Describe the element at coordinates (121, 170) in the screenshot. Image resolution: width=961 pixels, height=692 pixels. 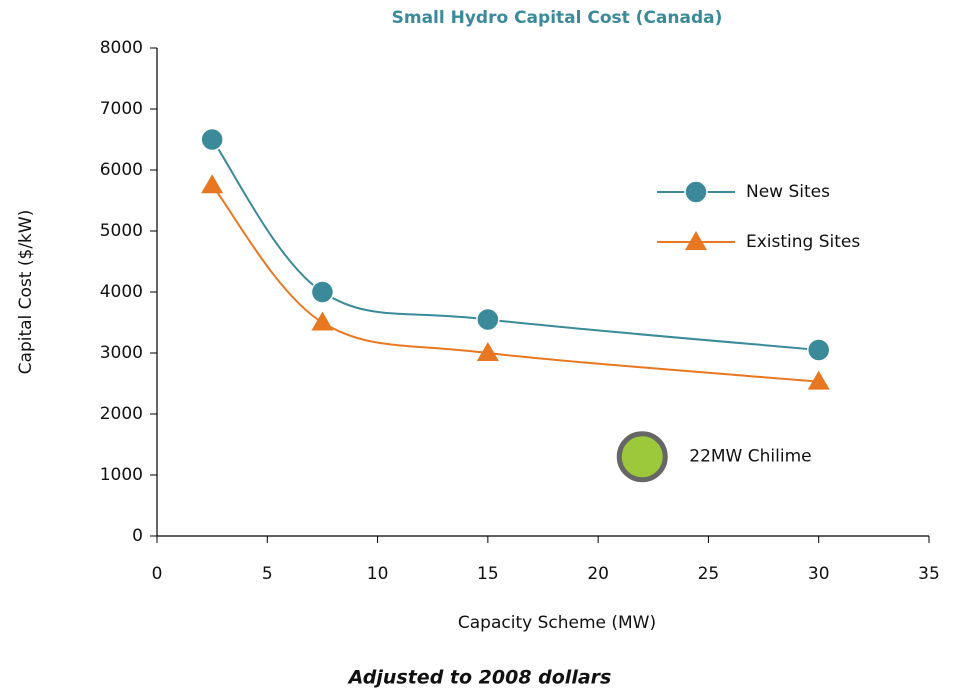
I see `y-tick-label: 6000` at that location.